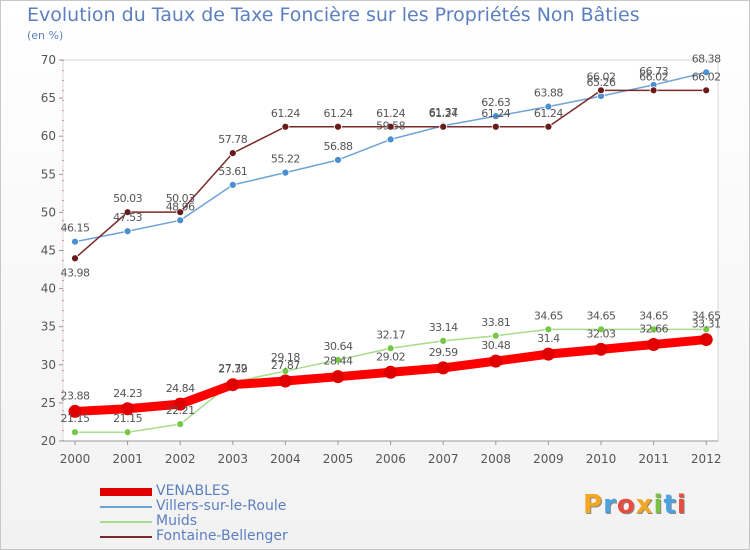  Describe the element at coordinates (653, 459) in the screenshot. I see `x-tick-label: 2011` at that location.